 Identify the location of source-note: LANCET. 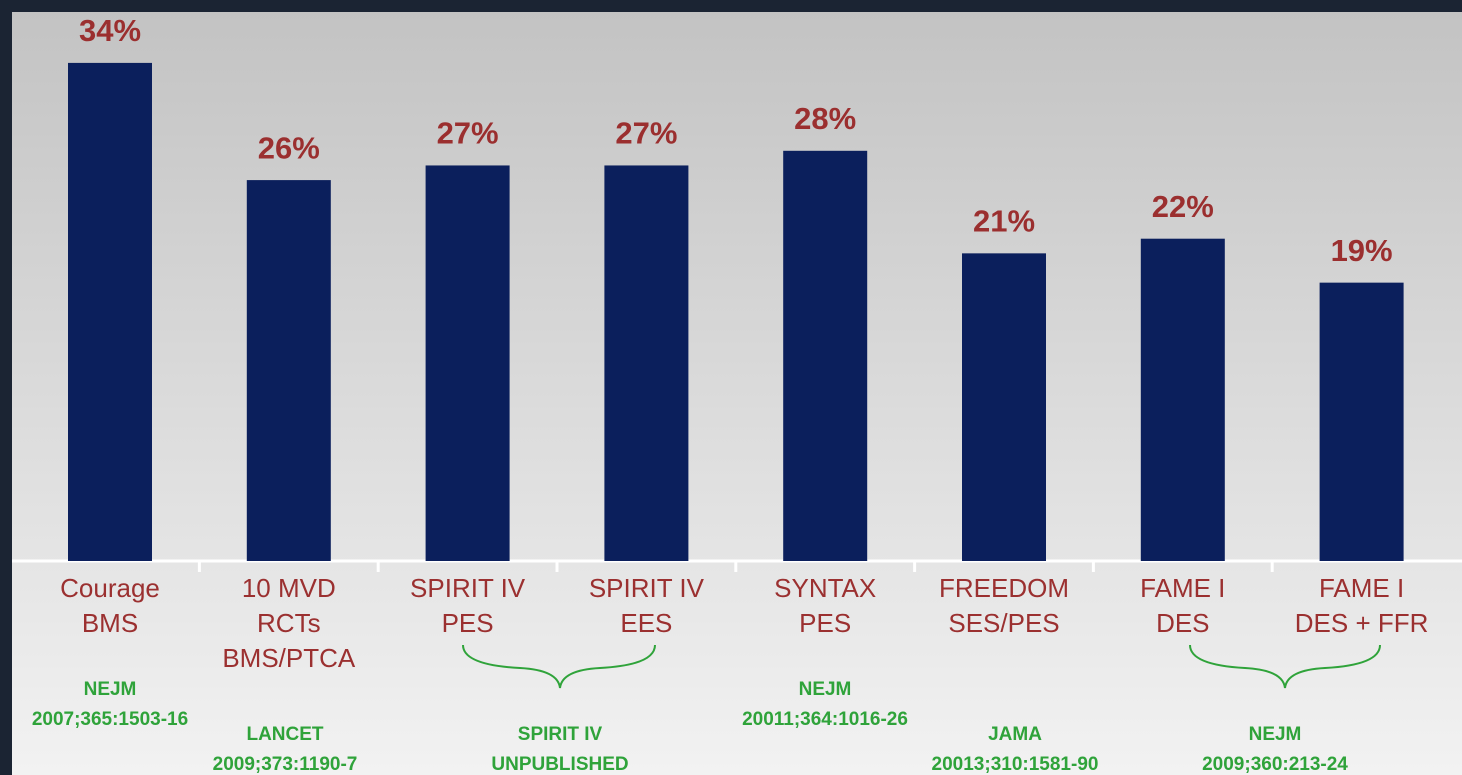
(284, 734).